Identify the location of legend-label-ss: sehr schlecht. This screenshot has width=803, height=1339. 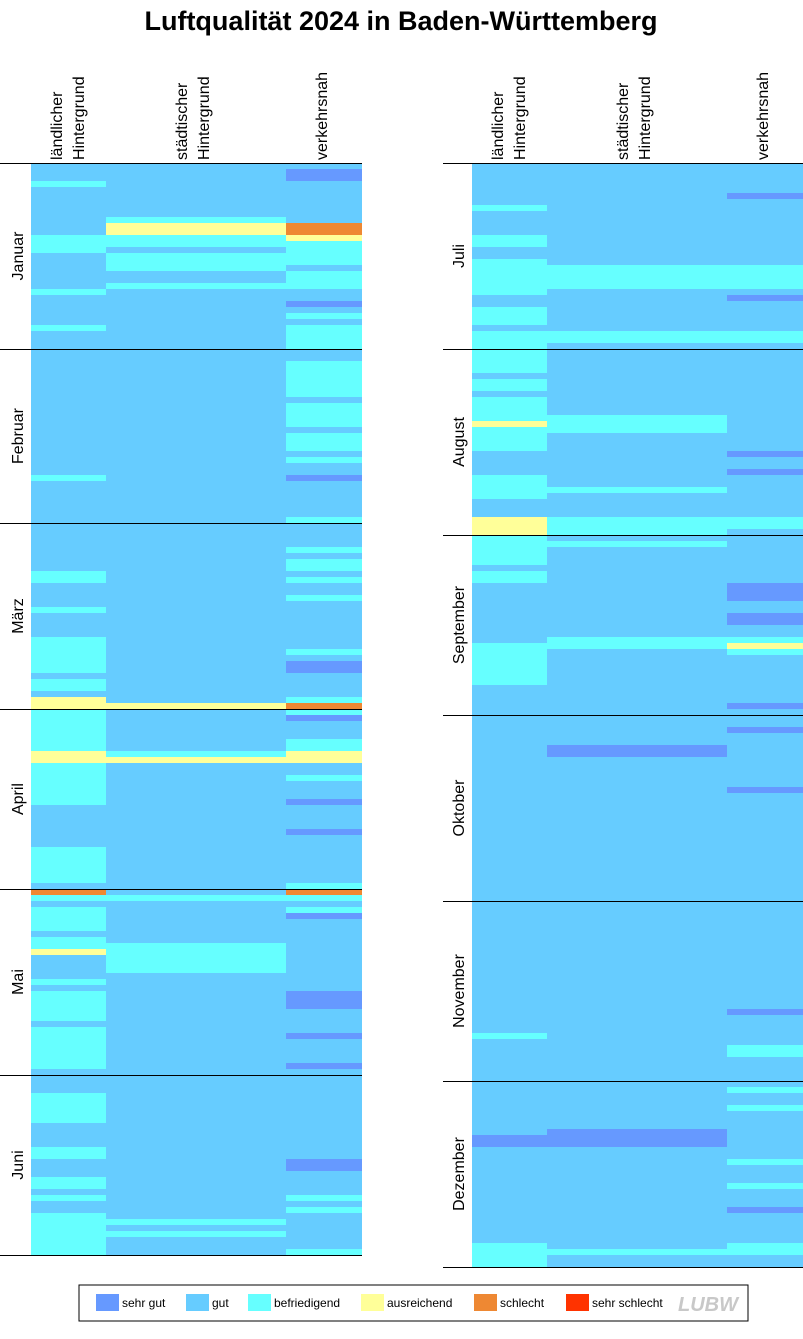
(627, 1303).